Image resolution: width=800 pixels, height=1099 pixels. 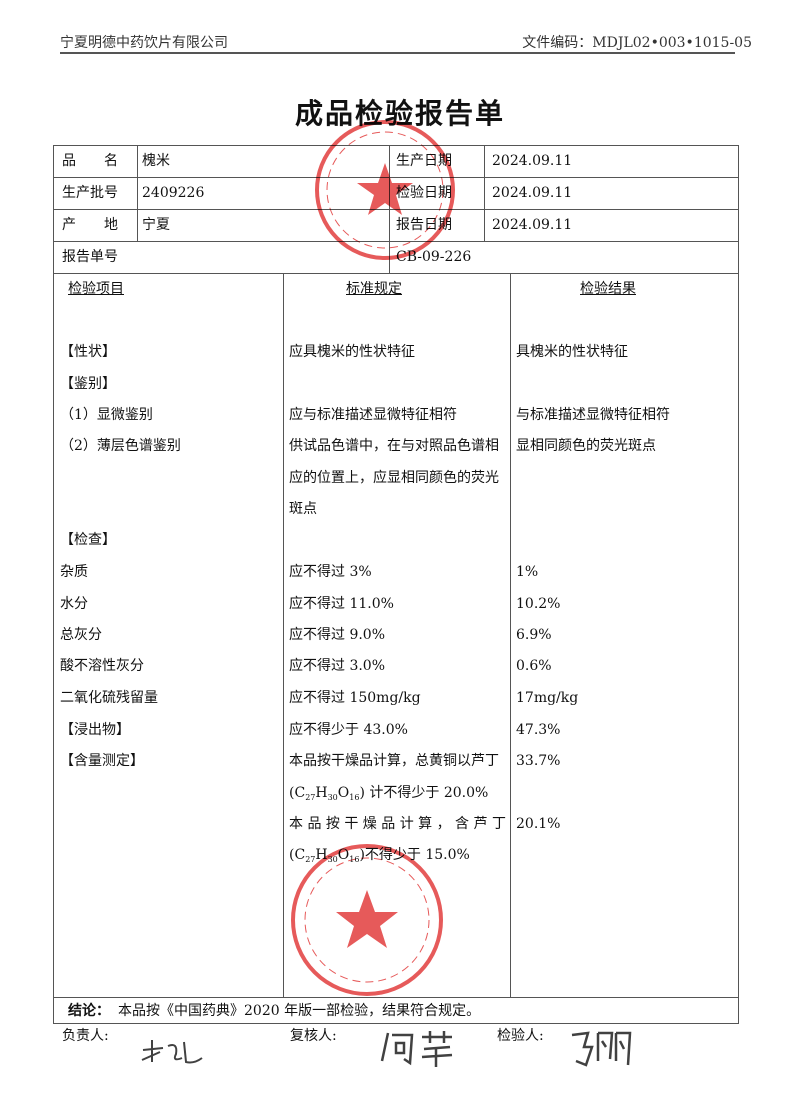 What do you see at coordinates (74, 604) in the screenshot?
I see `row-item: 水分` at bounding box center [74, 604].